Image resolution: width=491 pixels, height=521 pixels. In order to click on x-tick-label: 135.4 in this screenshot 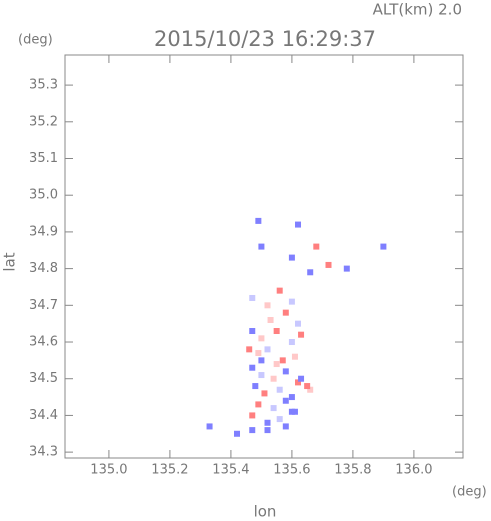, I will do `click(230, 470)`.